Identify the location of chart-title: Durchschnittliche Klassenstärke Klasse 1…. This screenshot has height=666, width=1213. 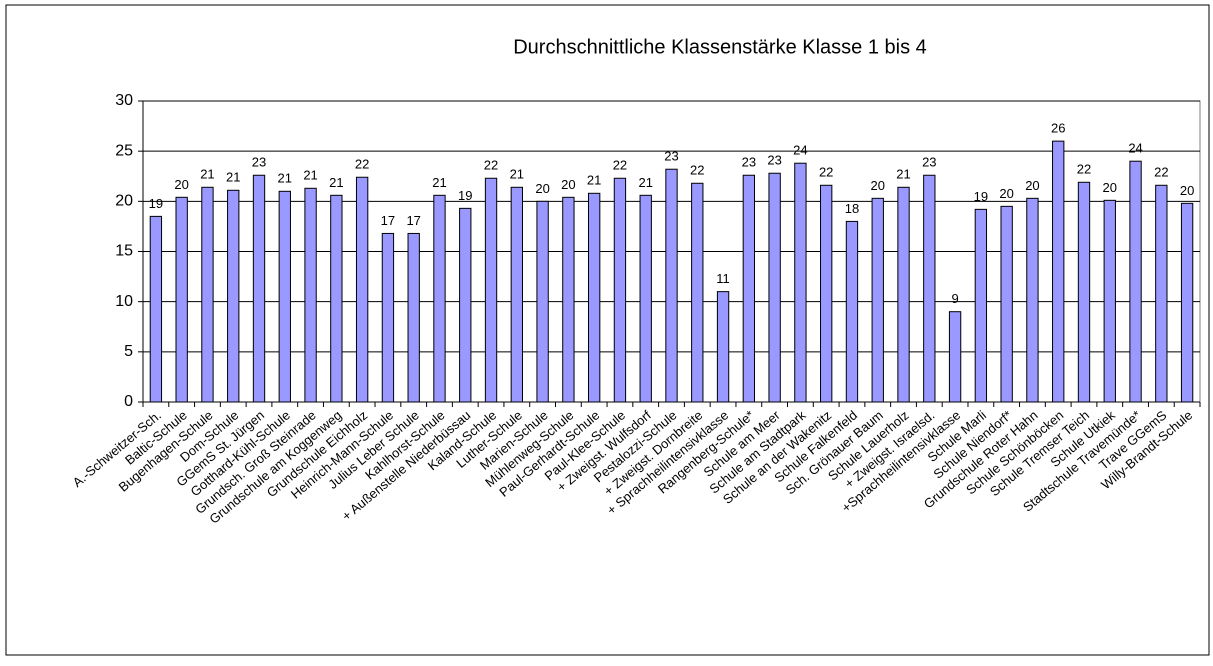
(720, 47).